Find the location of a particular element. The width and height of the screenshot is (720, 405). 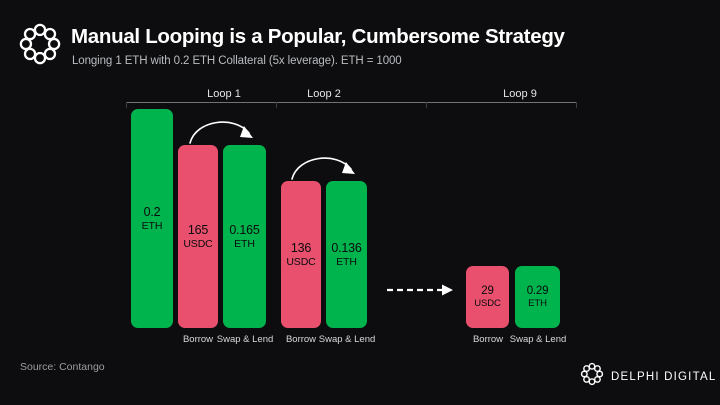

curved-arrow-loop2-icon is located at coordinates (326, 168).